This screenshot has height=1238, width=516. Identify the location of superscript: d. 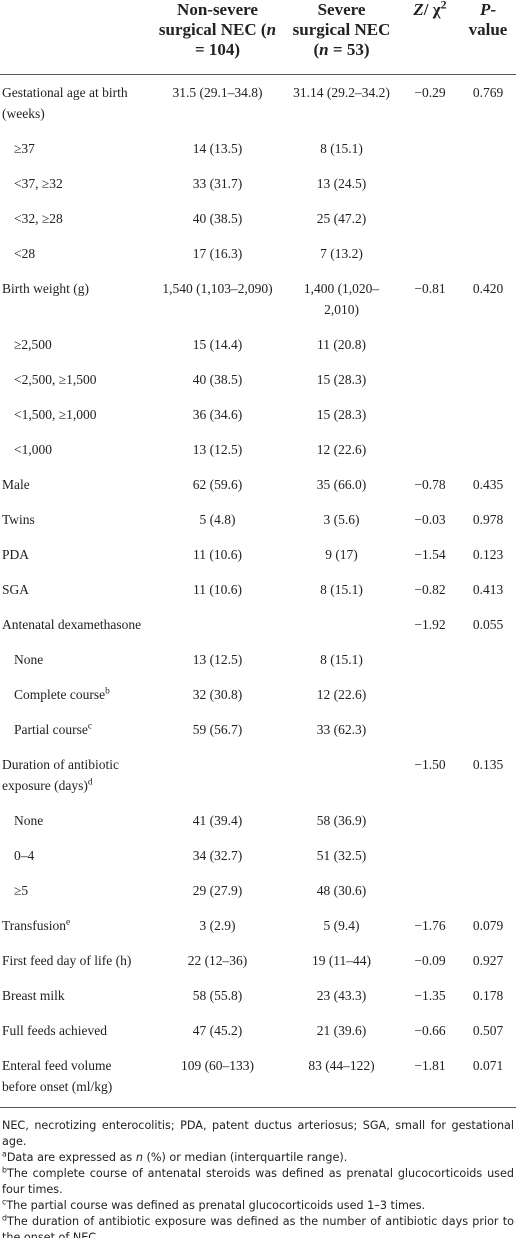
(4, 1218).